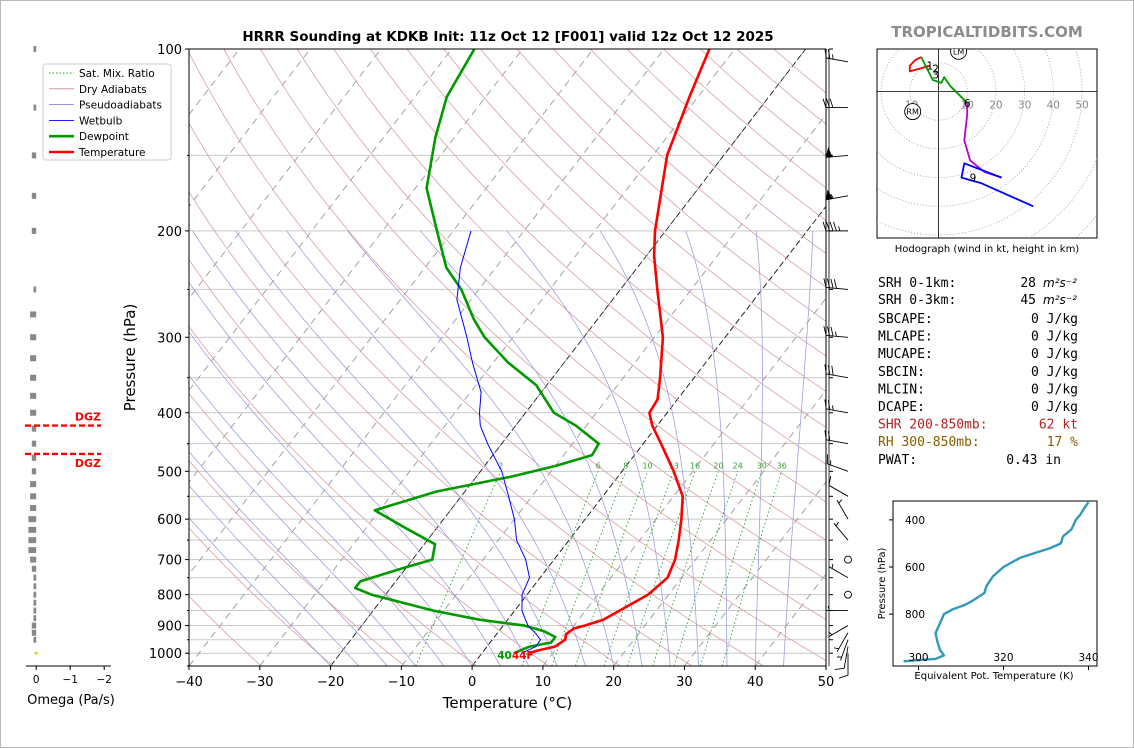 The height and width of the screenshot is (748, 1134). I want to click on index-value: 17 %, so click(1062, 442).